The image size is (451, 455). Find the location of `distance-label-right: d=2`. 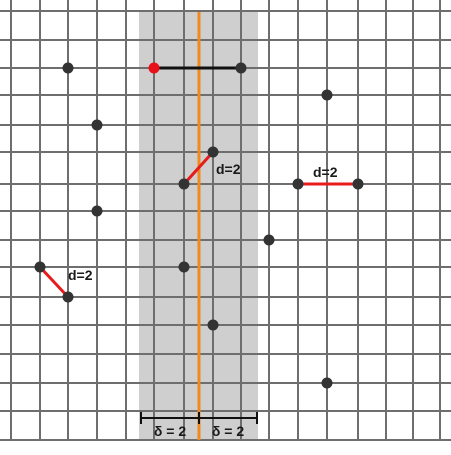

distance-label-right: d=2 is located at coordinates (325, 172).